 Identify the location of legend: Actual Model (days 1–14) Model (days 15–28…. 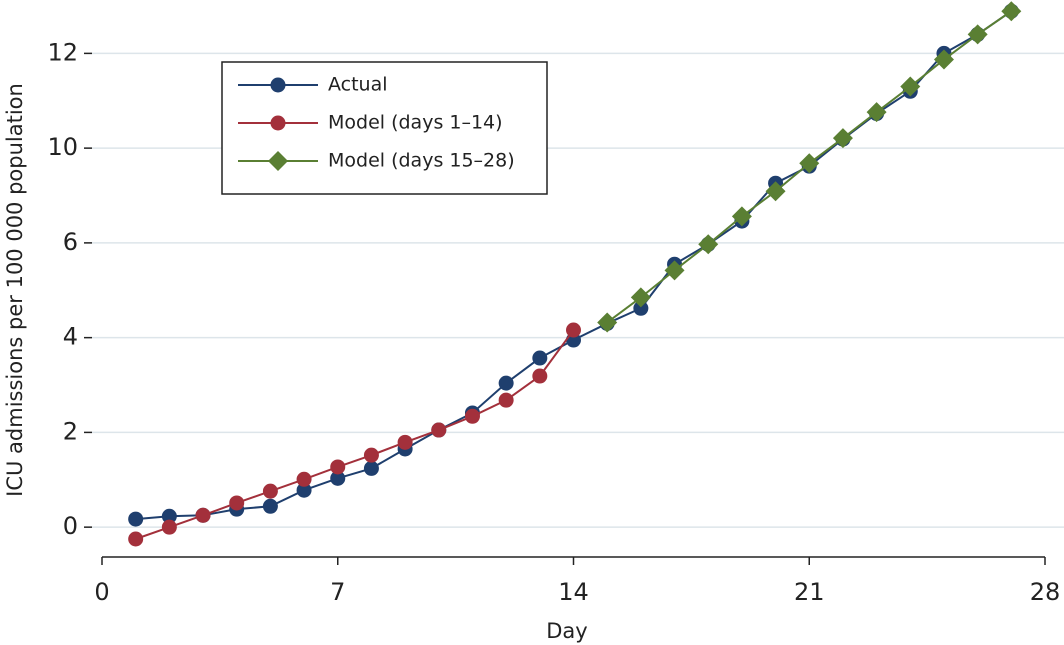
(384, 128).